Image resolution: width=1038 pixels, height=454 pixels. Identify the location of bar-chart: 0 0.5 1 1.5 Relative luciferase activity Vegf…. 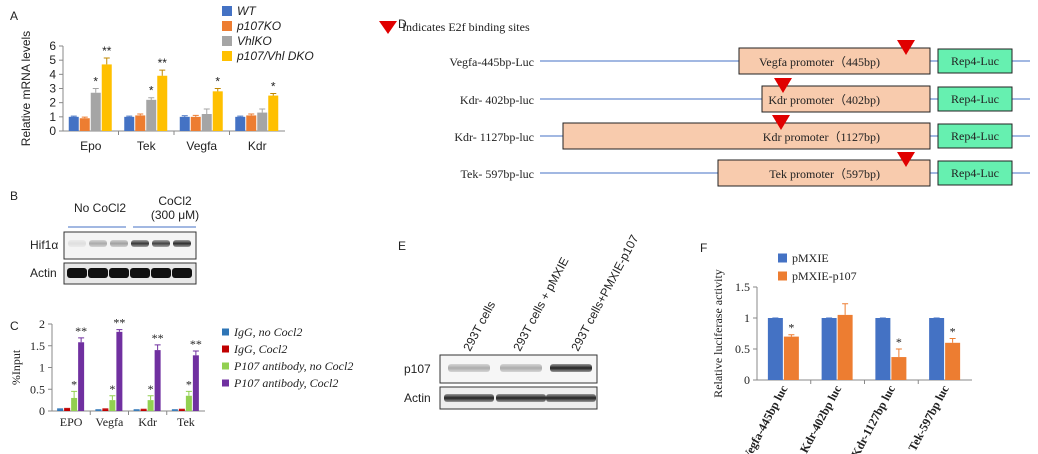
(841, 352).